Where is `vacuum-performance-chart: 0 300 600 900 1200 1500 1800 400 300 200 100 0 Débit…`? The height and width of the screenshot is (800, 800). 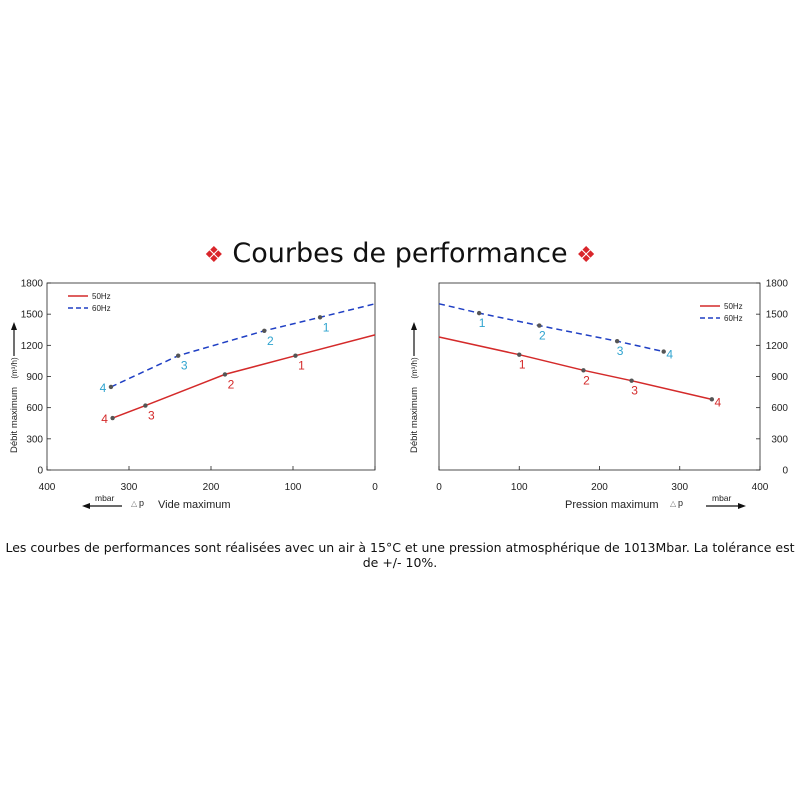 vacuum-performance-chart: 0 300 600 900 1200 1500 1800 400 300 200 100 0 Débit… is located at coordinates (193, 395).